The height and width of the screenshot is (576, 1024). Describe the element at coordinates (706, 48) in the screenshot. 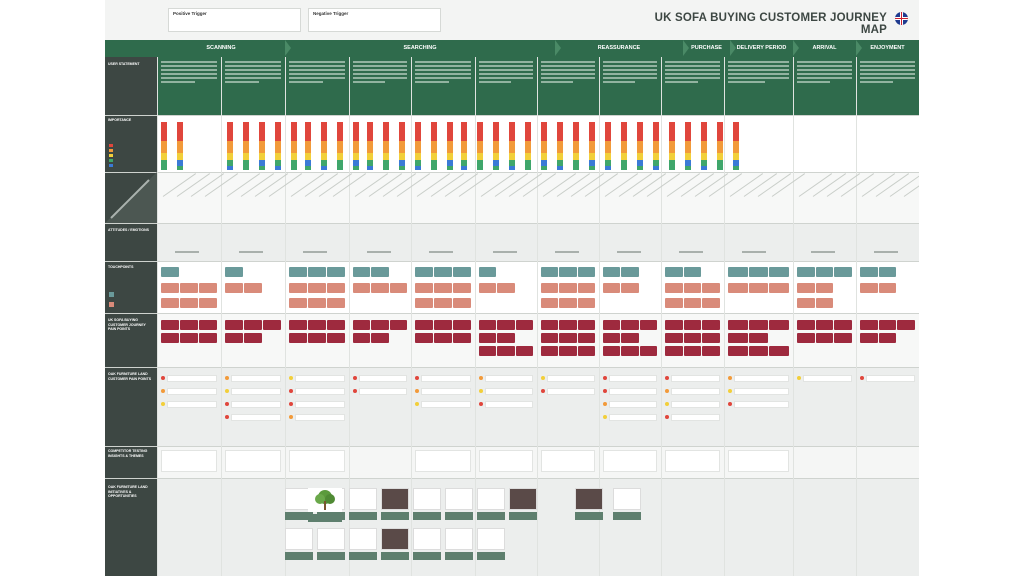

I see `stage-purchase: PURCHASE` at that location.